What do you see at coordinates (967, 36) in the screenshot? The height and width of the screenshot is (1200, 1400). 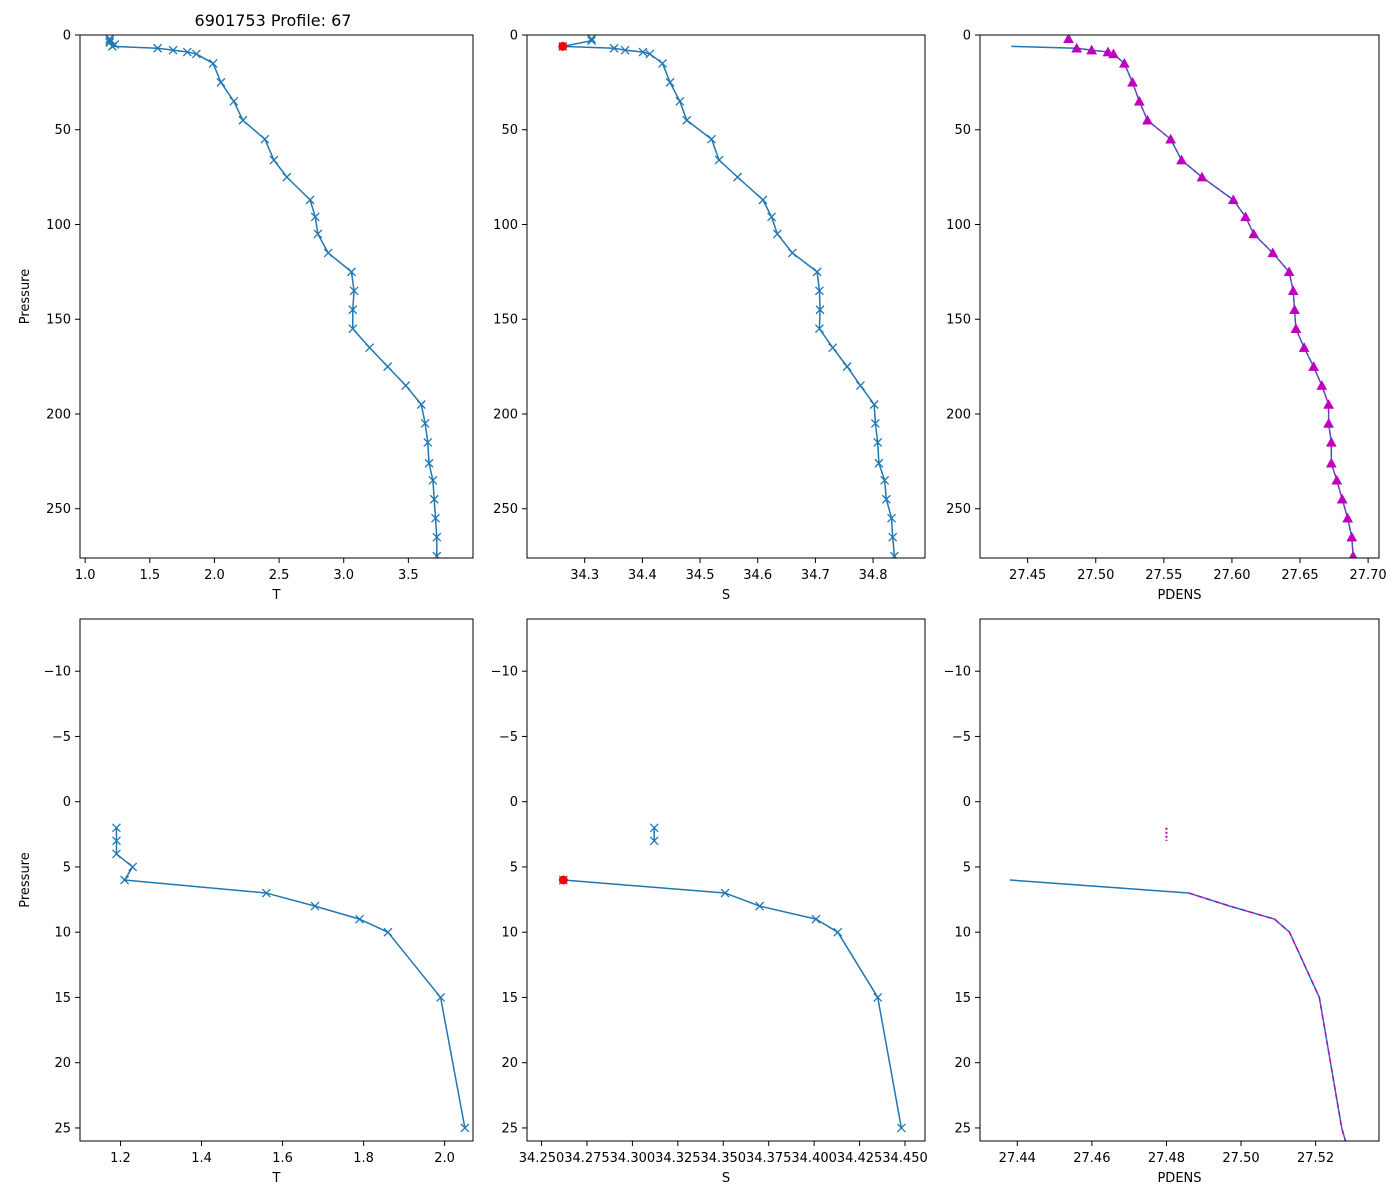 I see `y-tick-label-PDENS_full-0: 0` at bounding box center [967, 36].